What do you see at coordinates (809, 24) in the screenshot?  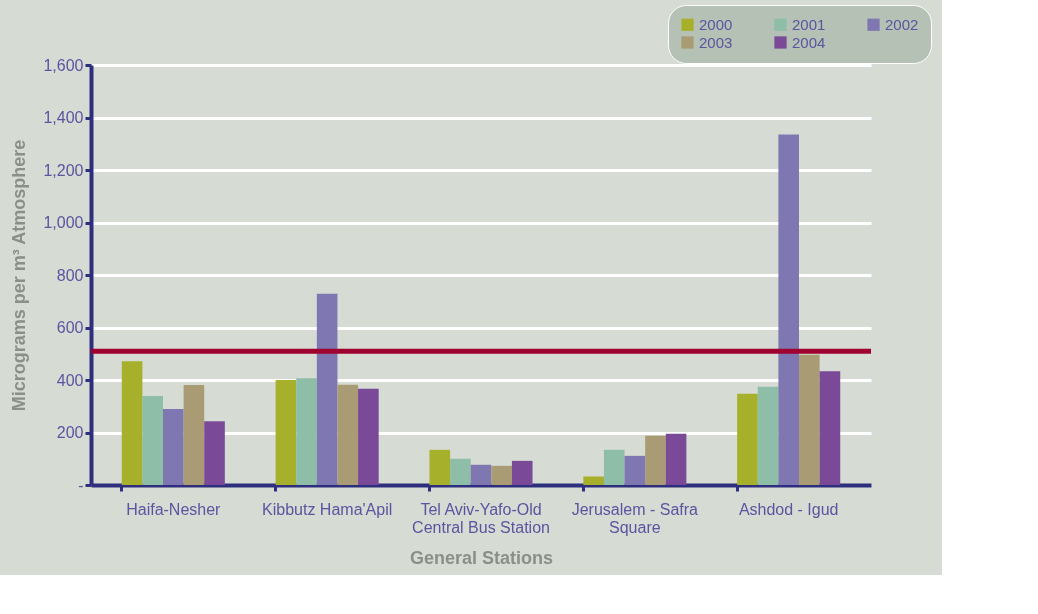 I see `legend-label: 2001` at bounding box center [809, 24].